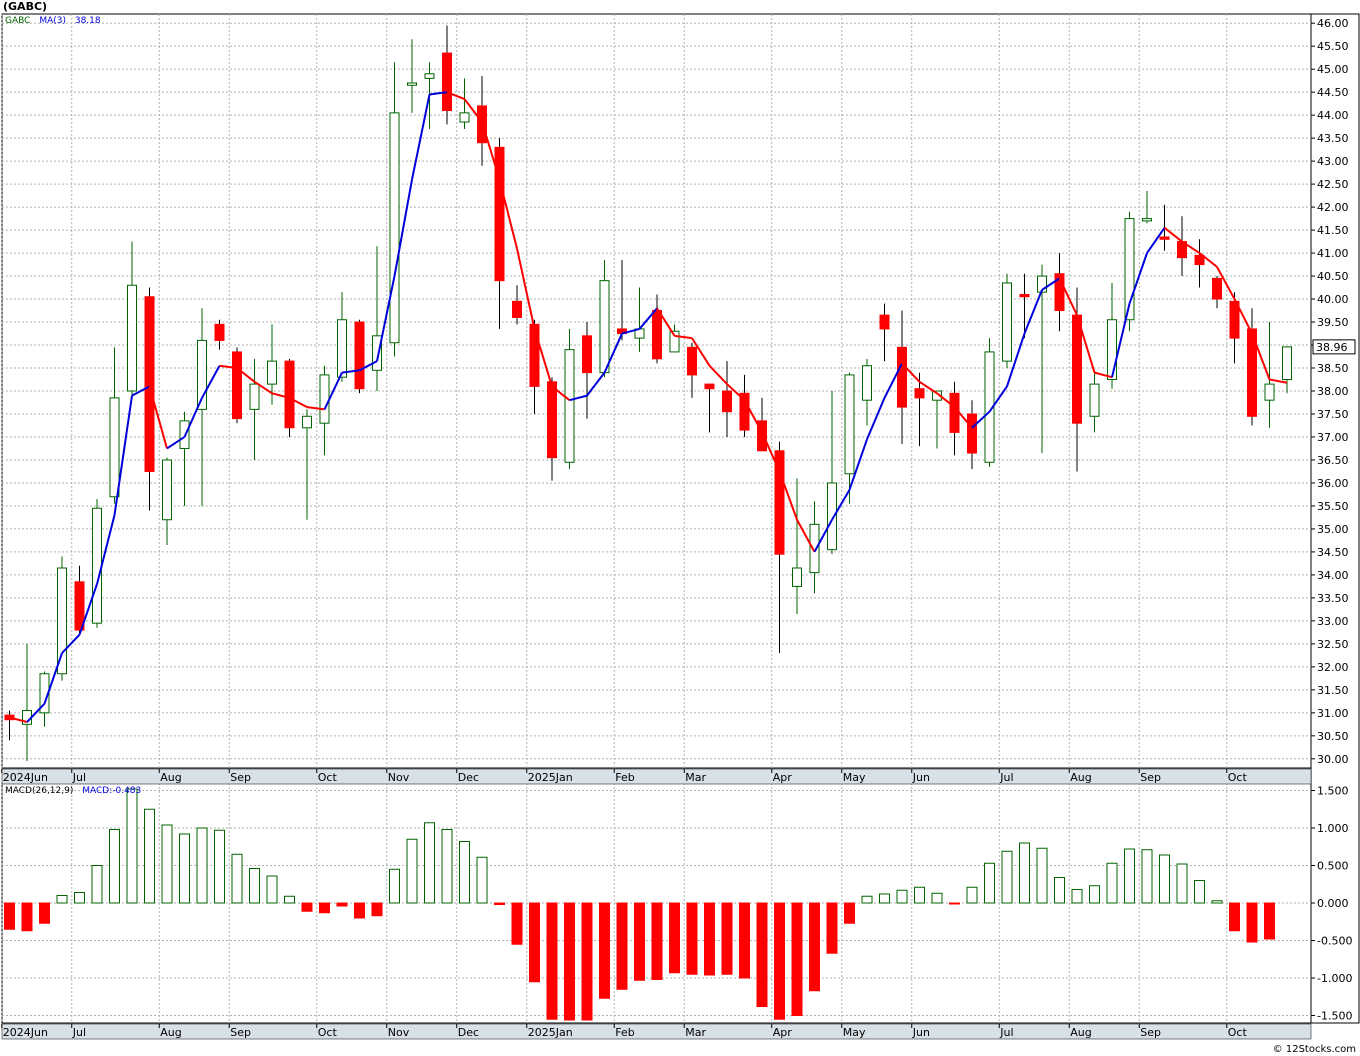 The height and width of the screenshot is (1056, 1360). I want to click on legend-ma-value: 38.18, so click(87, 21).